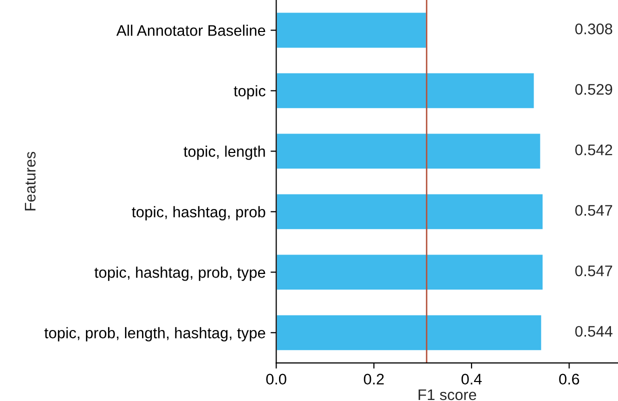 The height and width of the screenshot is (401, 618). I want to click on y-tick-label: topic, prob, length, hashtag, type, so click(155, 334).